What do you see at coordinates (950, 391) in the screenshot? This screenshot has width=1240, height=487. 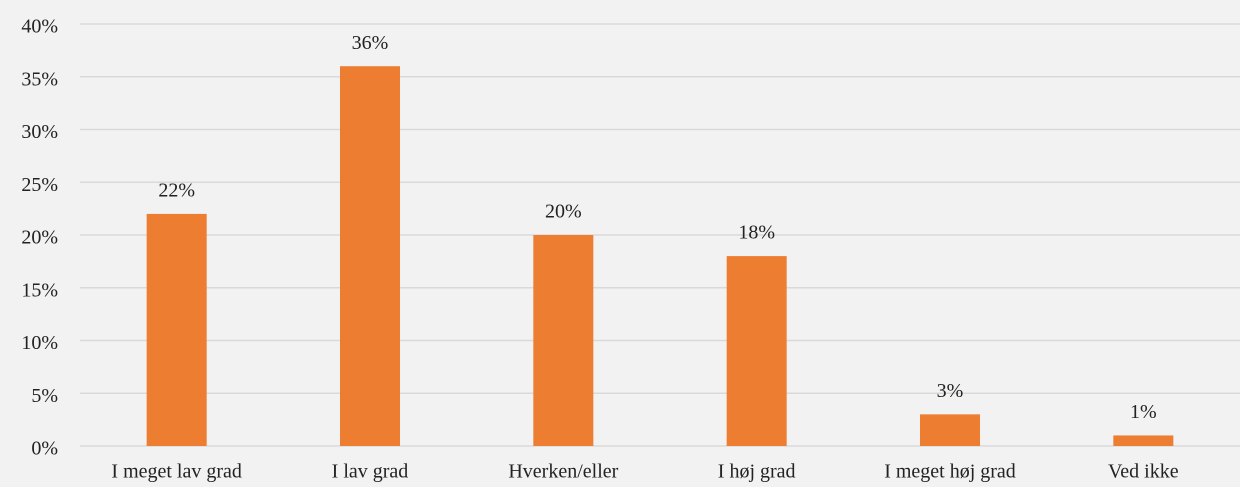 I see `value-label: 3%` at bounding box center [950, 391].